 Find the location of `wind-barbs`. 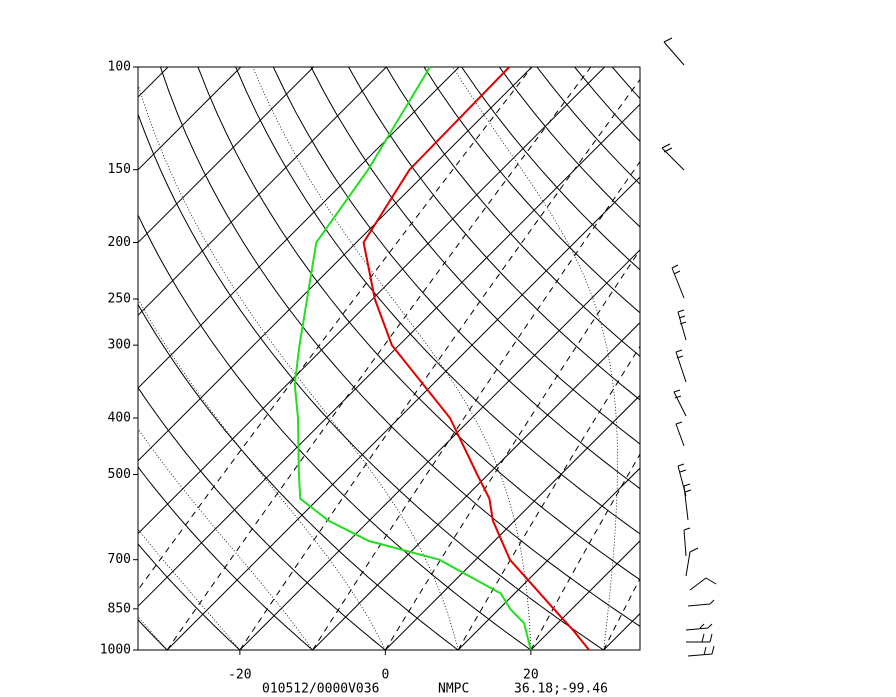

wind-barbs is located at coordinates (689, 347).